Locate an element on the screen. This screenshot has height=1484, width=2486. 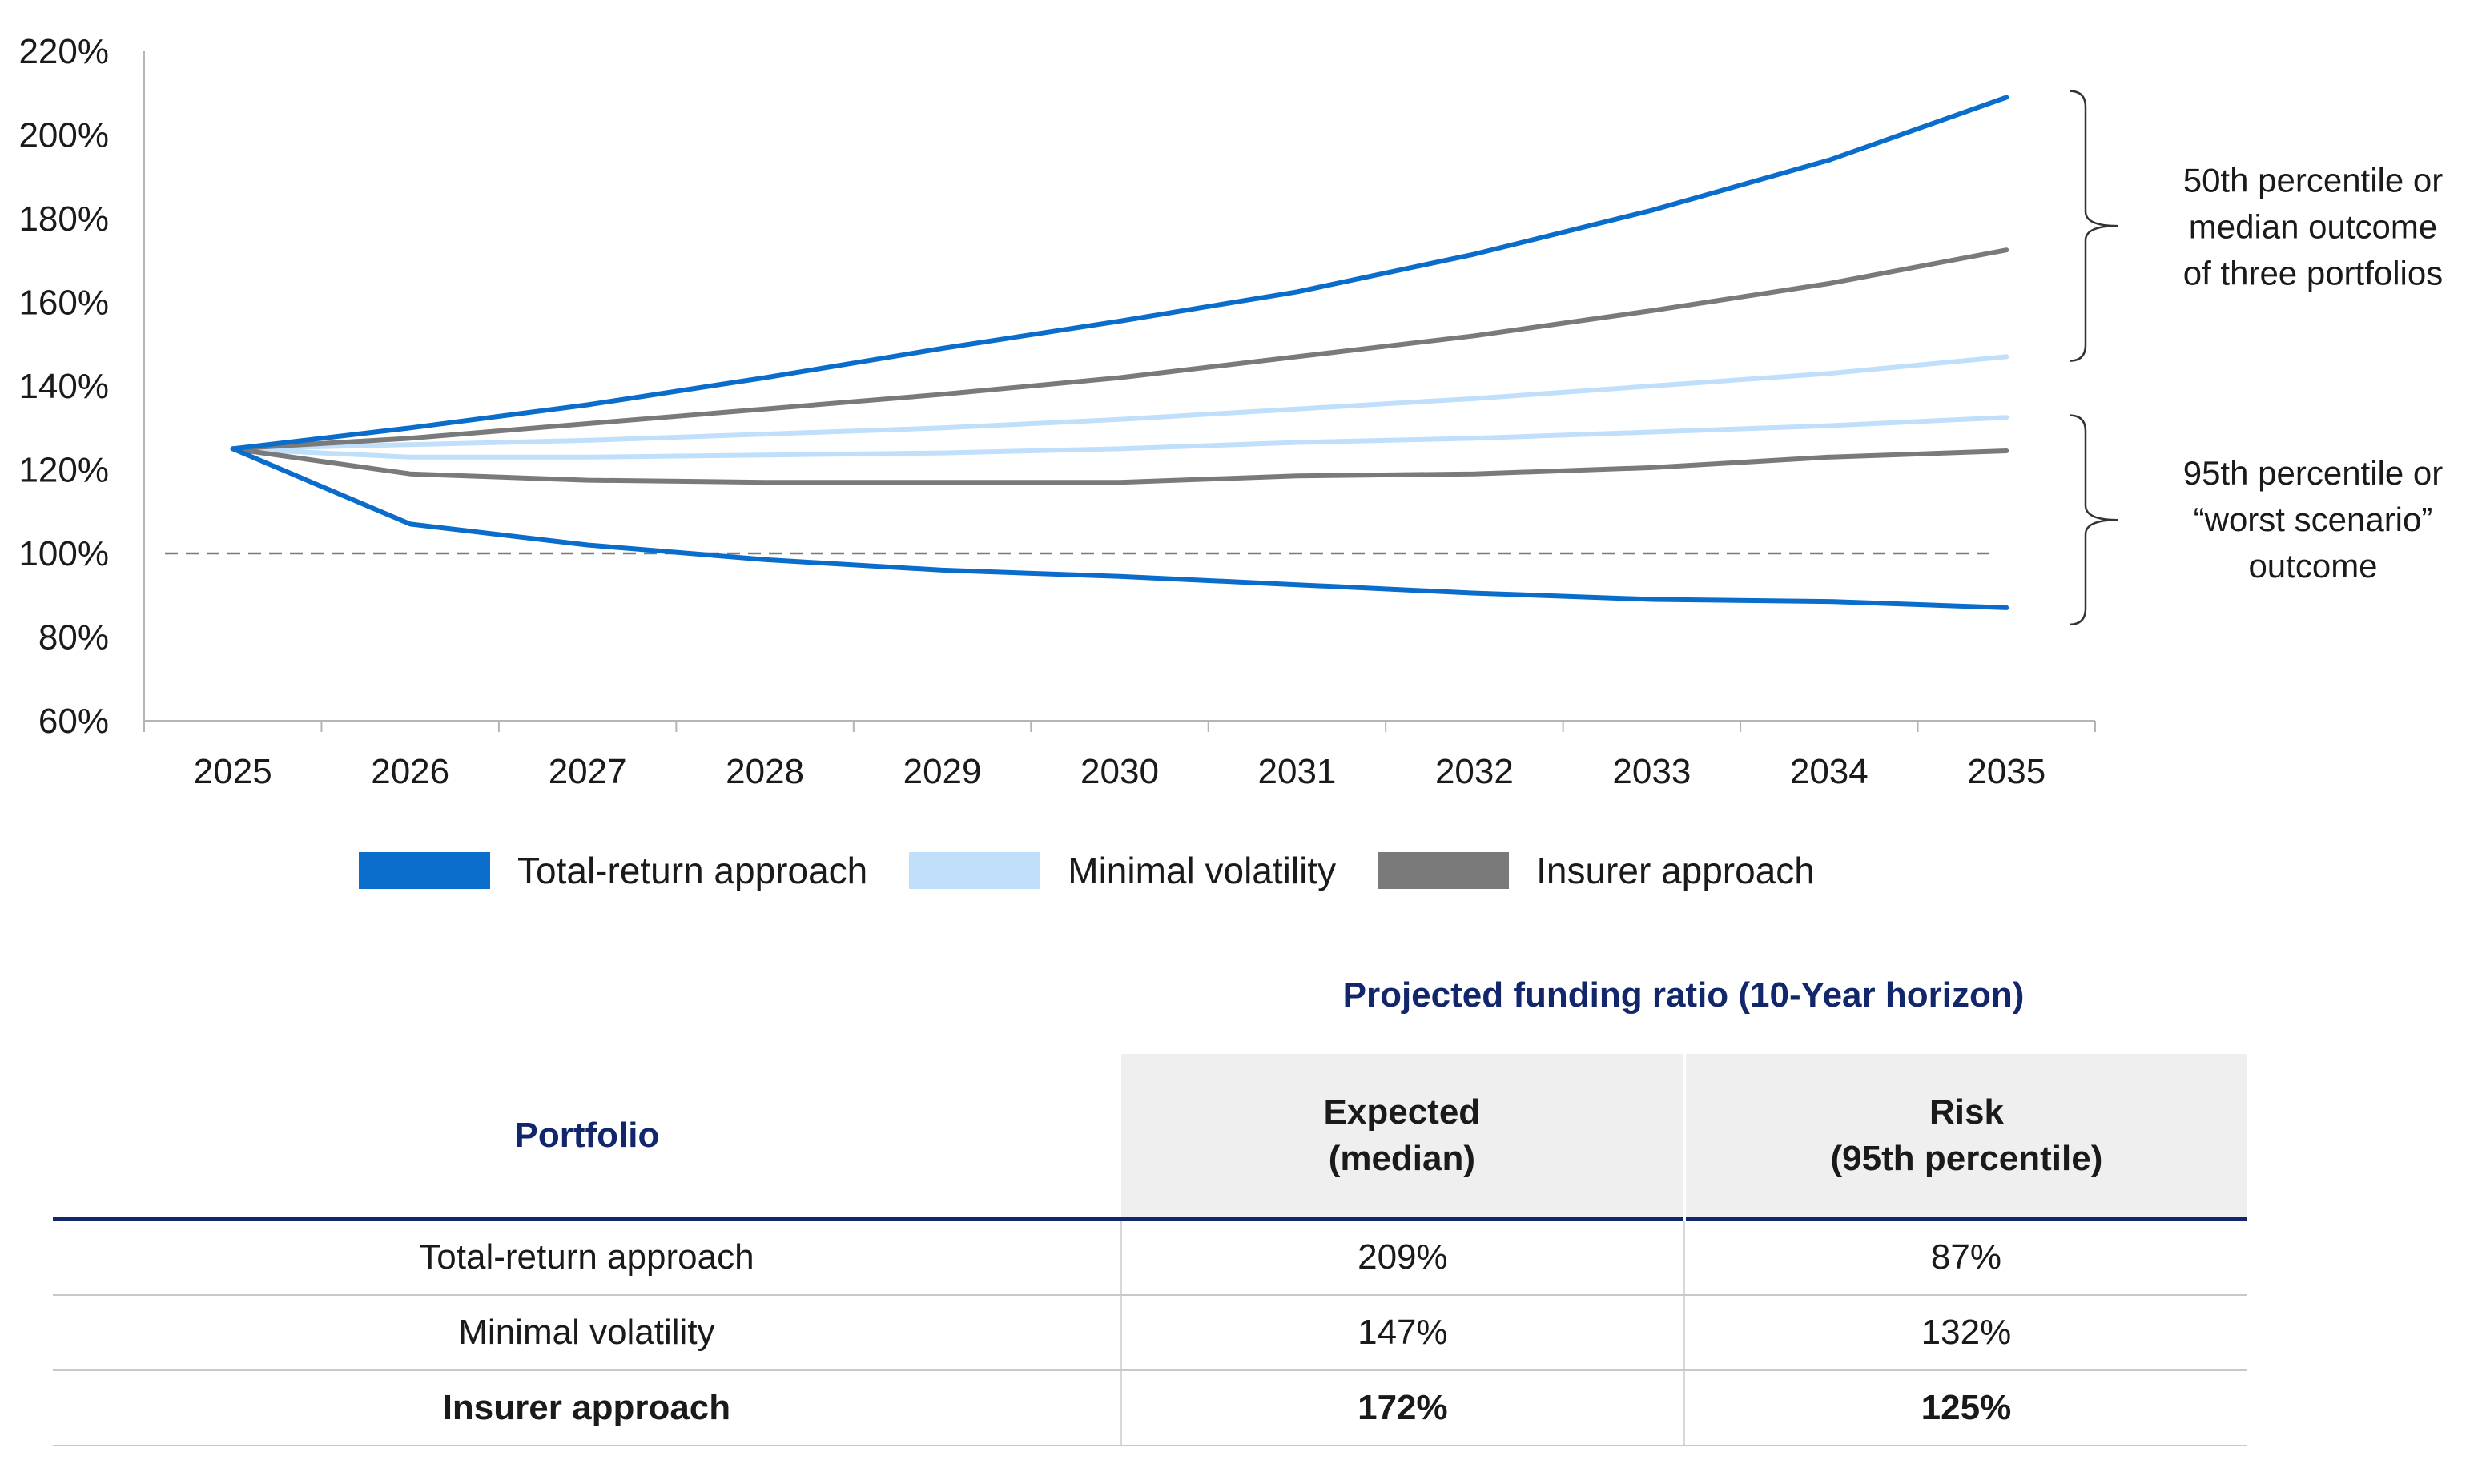
cell-expected: 172% is located at coordinates (1402, 1408).